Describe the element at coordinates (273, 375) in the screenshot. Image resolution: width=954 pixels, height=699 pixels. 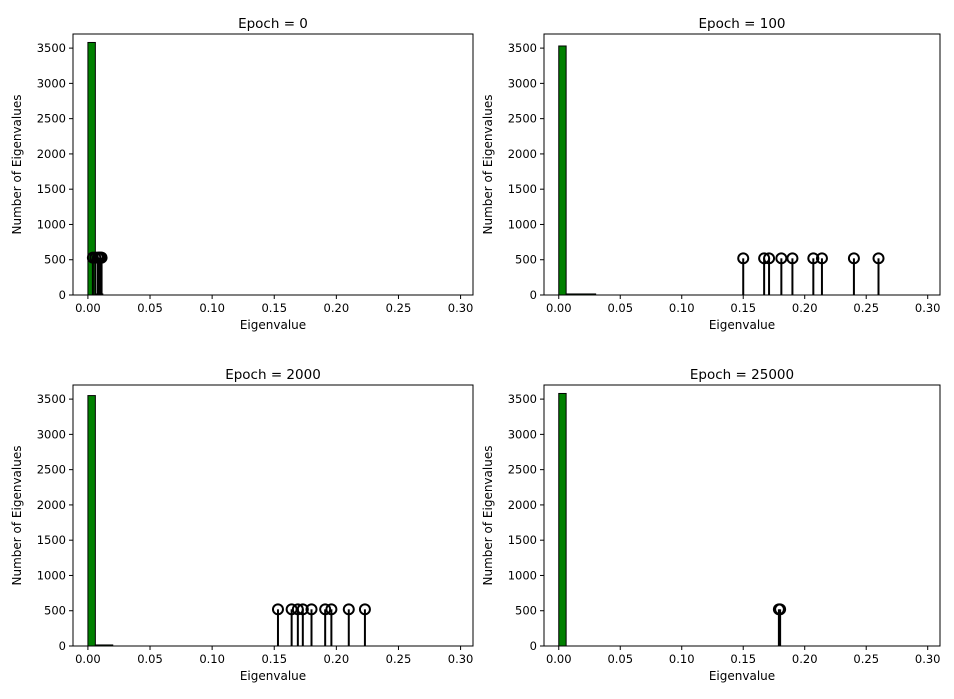
I see `chart-title: Epoch = 2000` at that location.